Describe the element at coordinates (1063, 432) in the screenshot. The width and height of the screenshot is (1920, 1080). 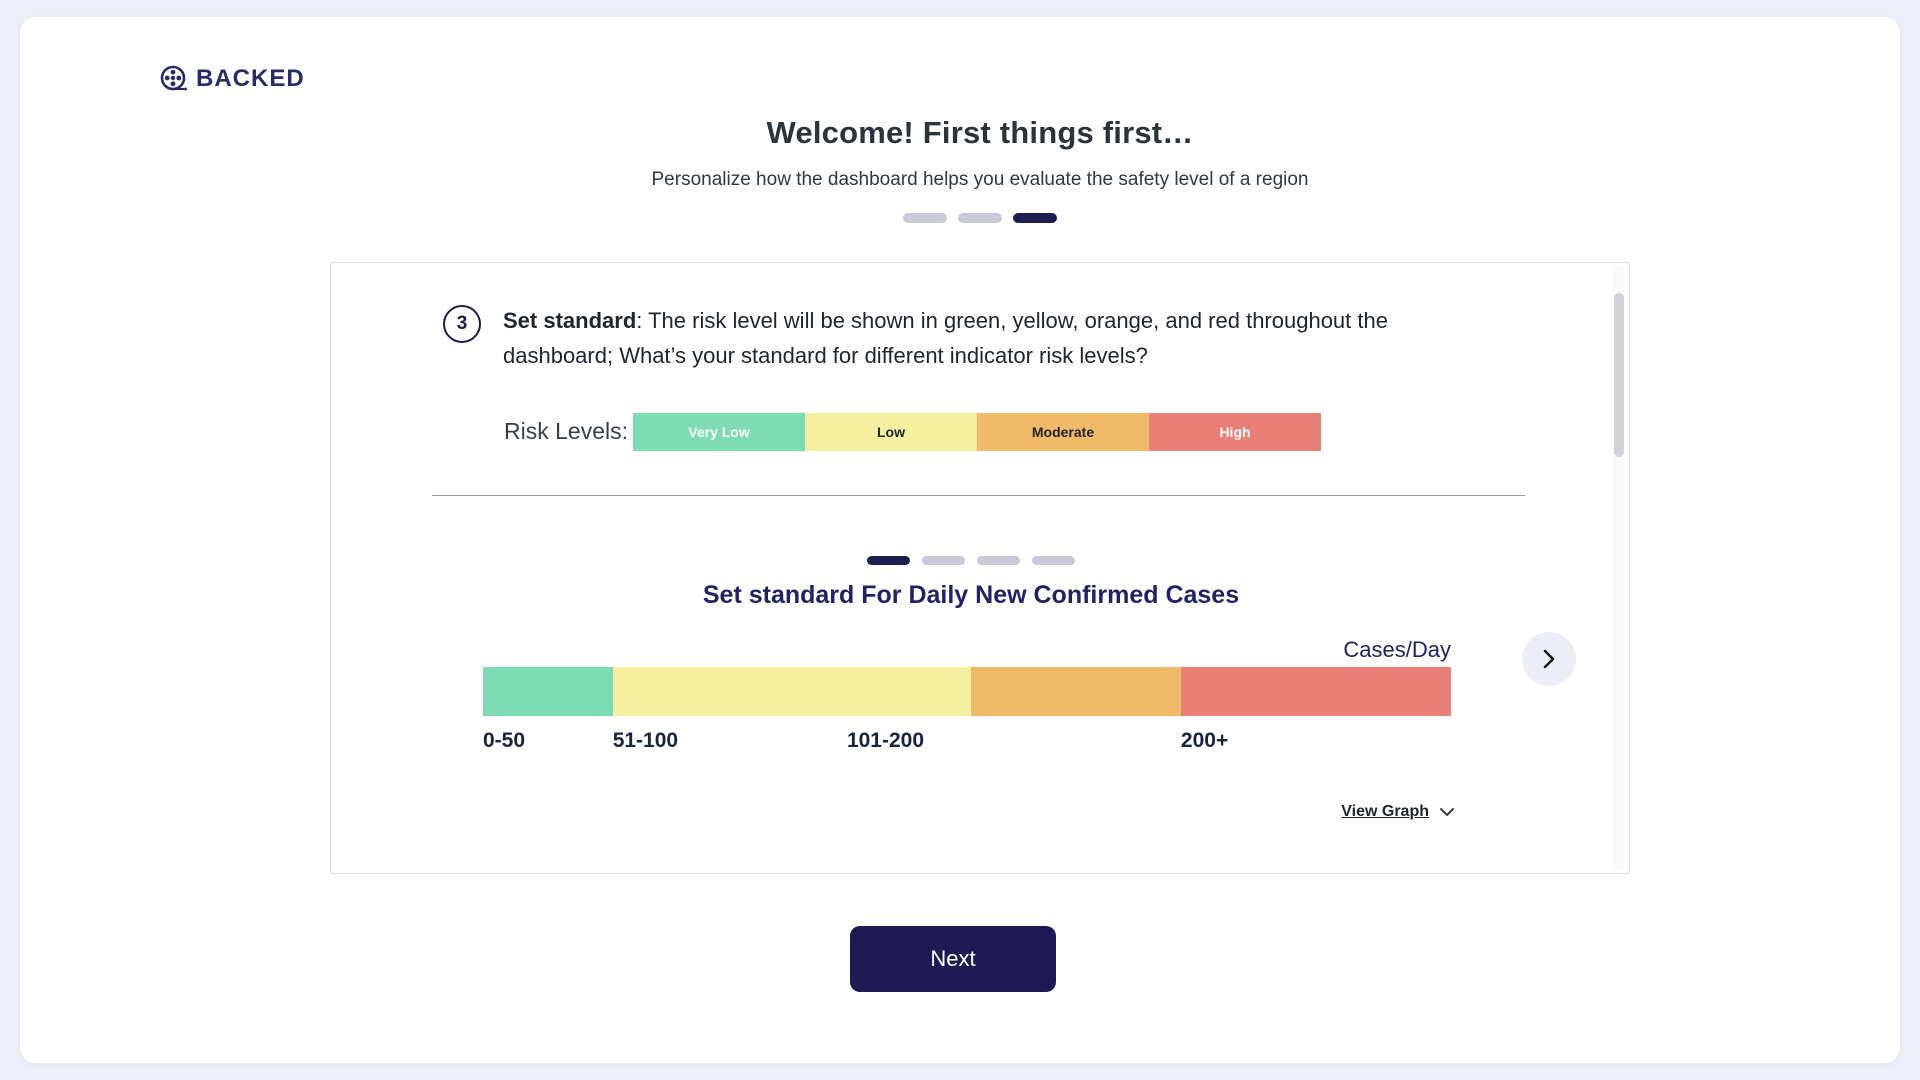
I see `risk-seg-moderate: Moderate` at that location.